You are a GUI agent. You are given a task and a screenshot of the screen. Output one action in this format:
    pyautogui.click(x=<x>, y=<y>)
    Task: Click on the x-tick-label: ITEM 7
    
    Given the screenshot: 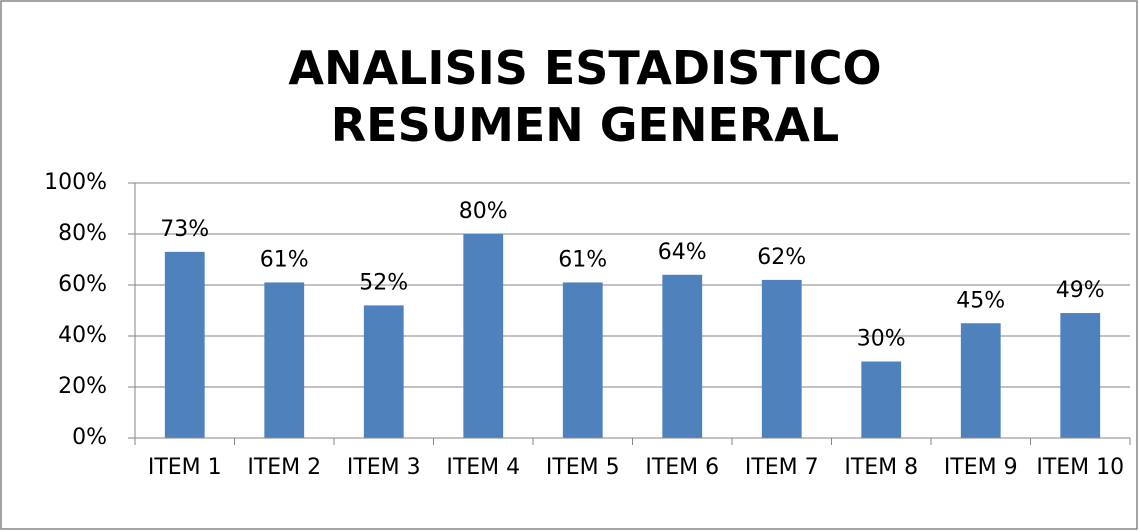 What is the action you would take?
    pyautogui.click(x=782, y=467)
    